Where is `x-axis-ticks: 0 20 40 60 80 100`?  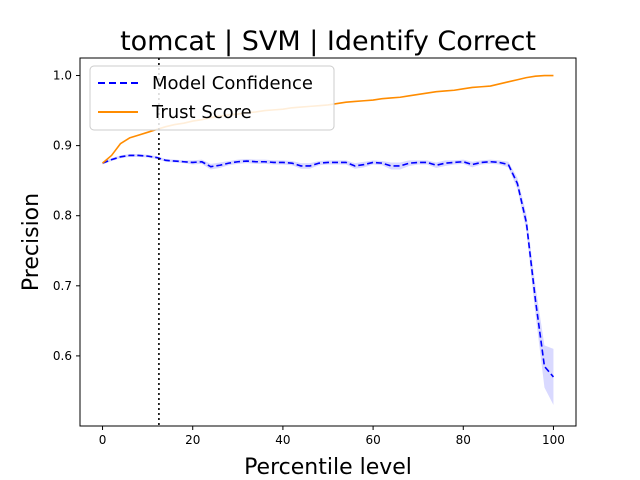
x-axis-ticks: 0 20 40 60 80 100 is located at coordinates (332, 436).